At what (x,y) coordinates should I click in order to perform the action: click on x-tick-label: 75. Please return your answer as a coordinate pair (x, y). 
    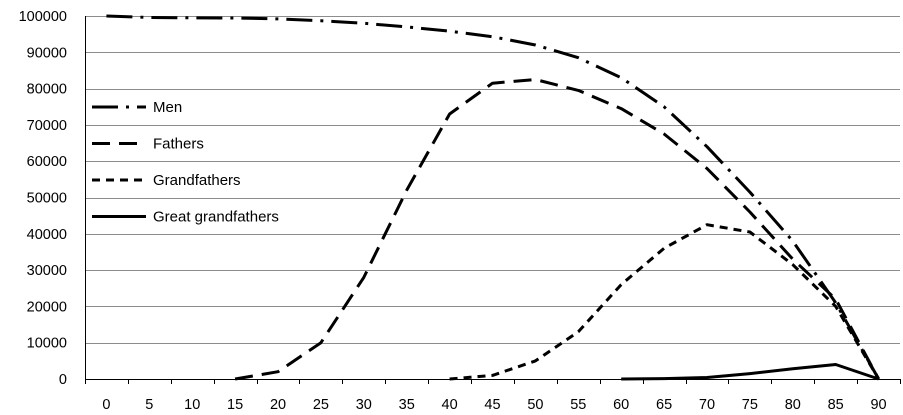
    Looking at the image, I should click on (750, 405).